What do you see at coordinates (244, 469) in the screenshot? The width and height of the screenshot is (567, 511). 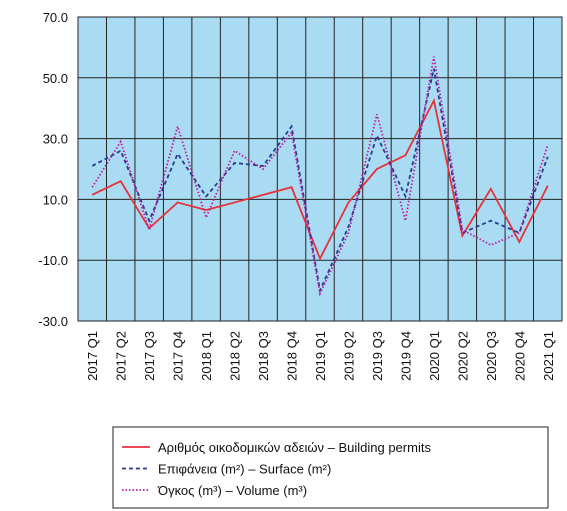 I see `legend-label: Επιφάνεια (m²) – Surface (m²)` at bounding box center [244, 469].